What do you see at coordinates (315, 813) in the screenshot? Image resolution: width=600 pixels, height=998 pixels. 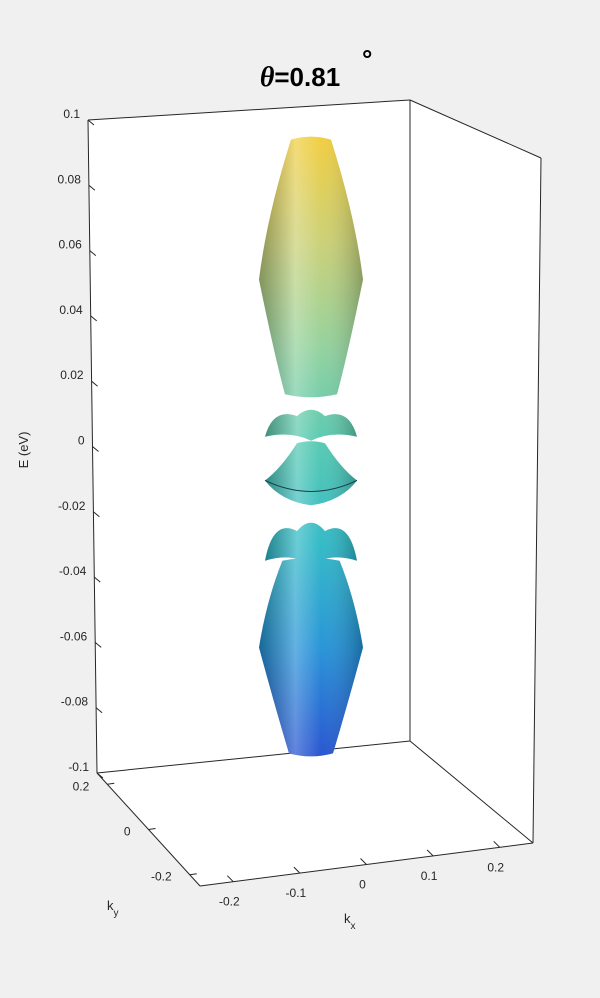 I see `floor` at bounding box center [315, 813].